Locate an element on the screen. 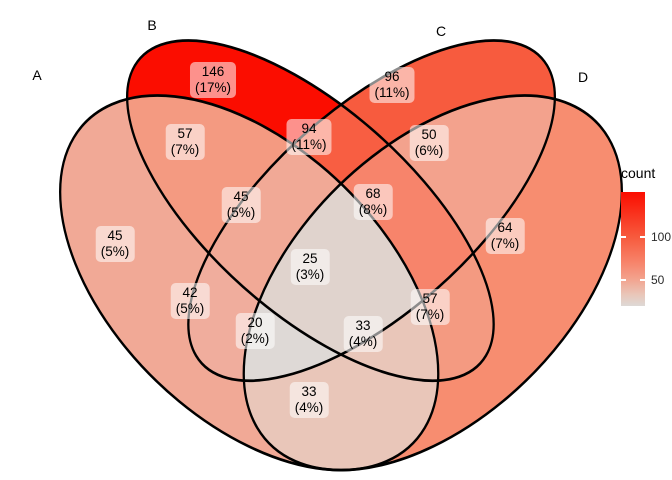 The image size is (672, 480). legend-gradient-bar is located at coordinates (633, 249).